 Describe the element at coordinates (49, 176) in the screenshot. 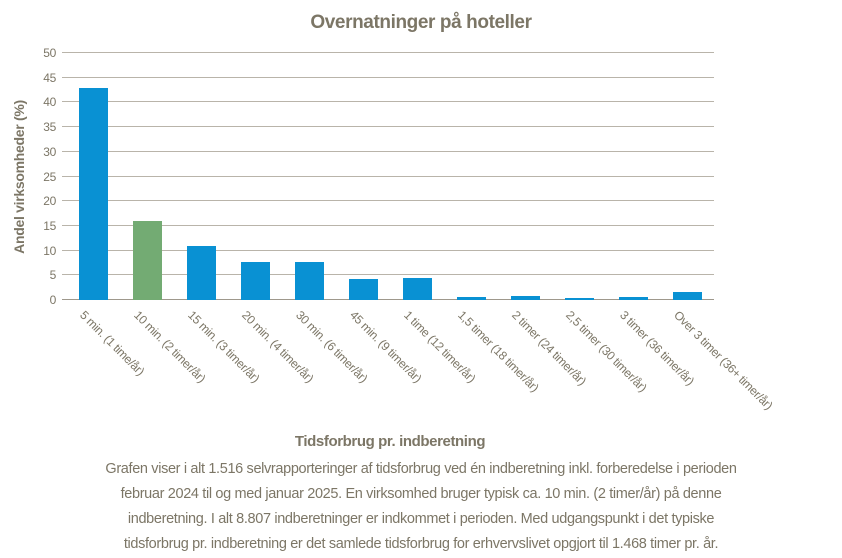

I see `y-tick-label: 25` at that location.